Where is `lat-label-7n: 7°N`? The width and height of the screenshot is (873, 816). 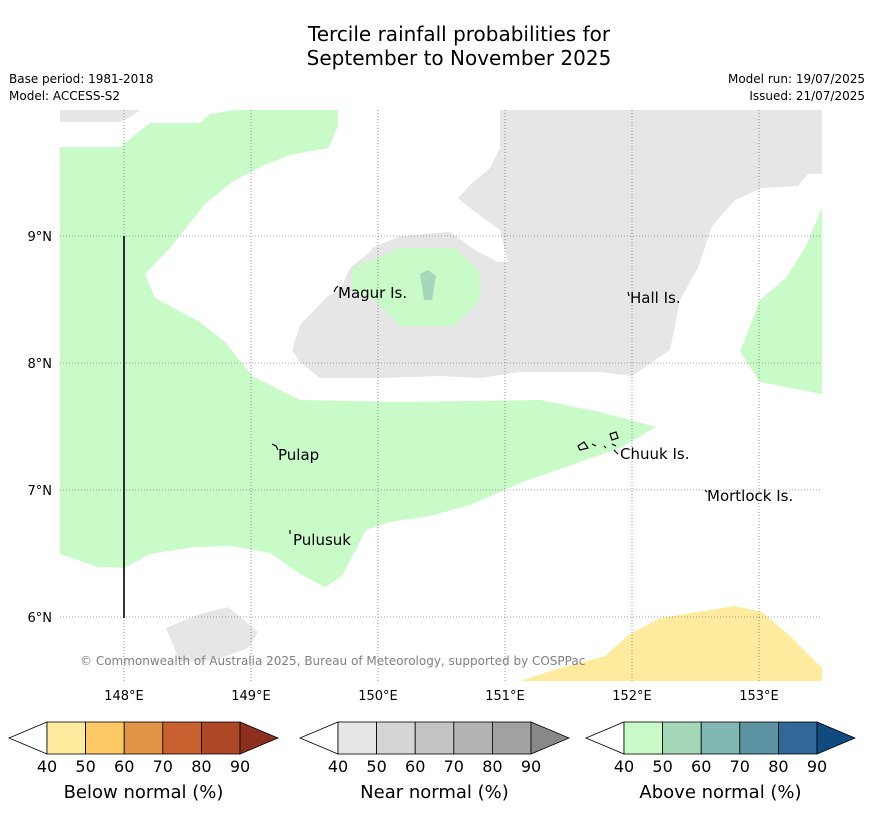 lat-label-7n: 7°N is located at coordinates (40, 491).